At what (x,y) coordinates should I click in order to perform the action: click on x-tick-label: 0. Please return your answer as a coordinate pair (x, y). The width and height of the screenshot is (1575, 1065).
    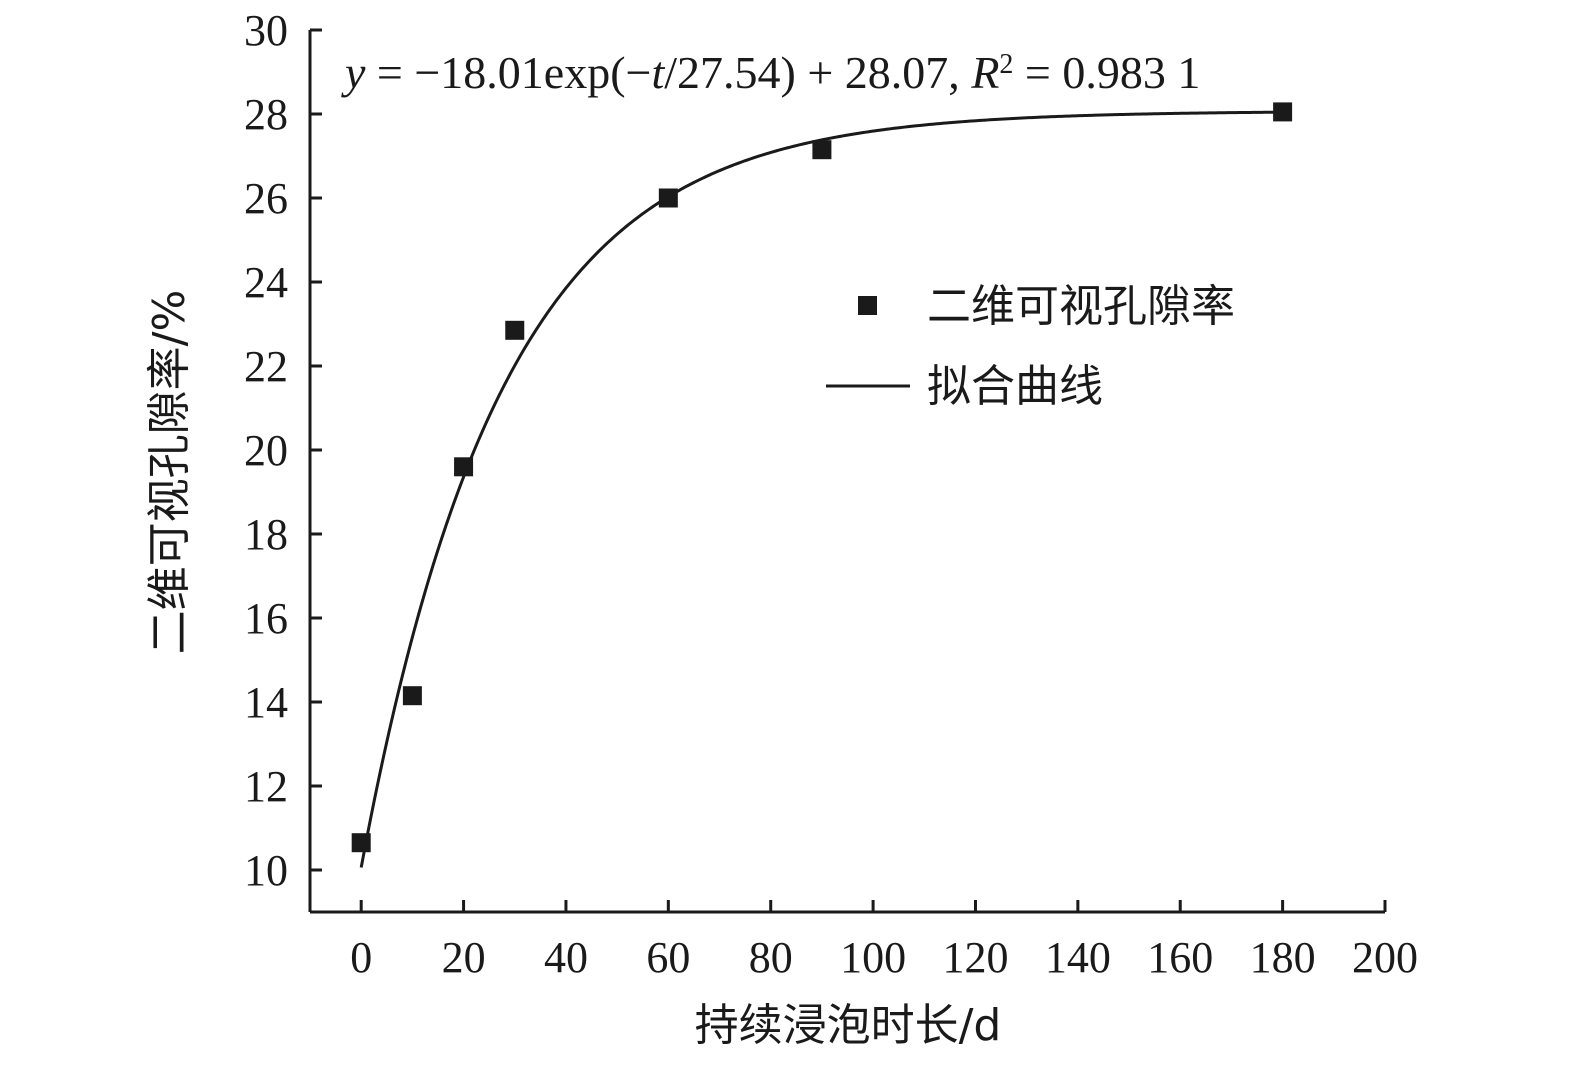
    Looking at the image, I should click on (361, 957).